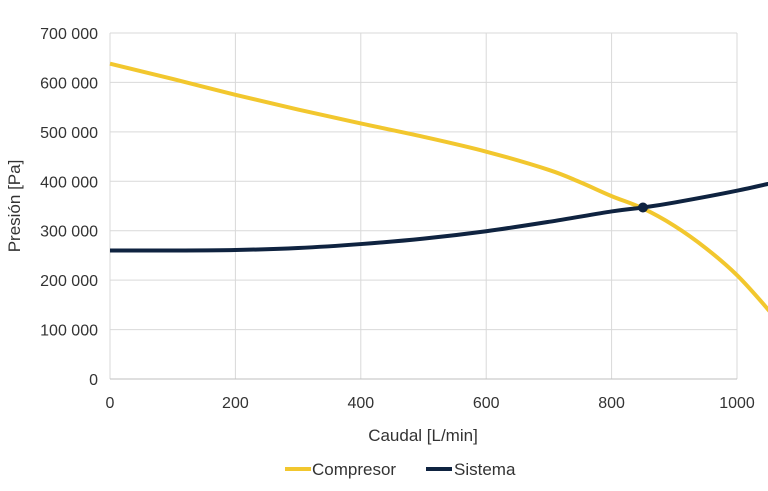 The height and width of the screenshot is (491, 768). I want to click on legend-label-sistema: Sistema, so click(485, 469).